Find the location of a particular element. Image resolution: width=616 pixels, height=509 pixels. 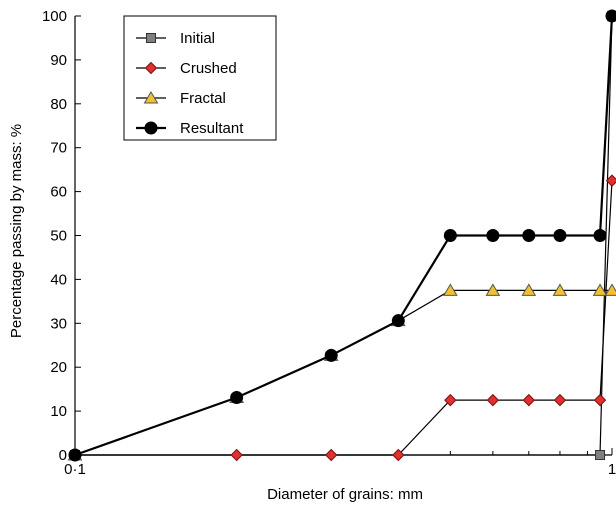

y-tick-label: 10 is located at coordinates (58, 411).